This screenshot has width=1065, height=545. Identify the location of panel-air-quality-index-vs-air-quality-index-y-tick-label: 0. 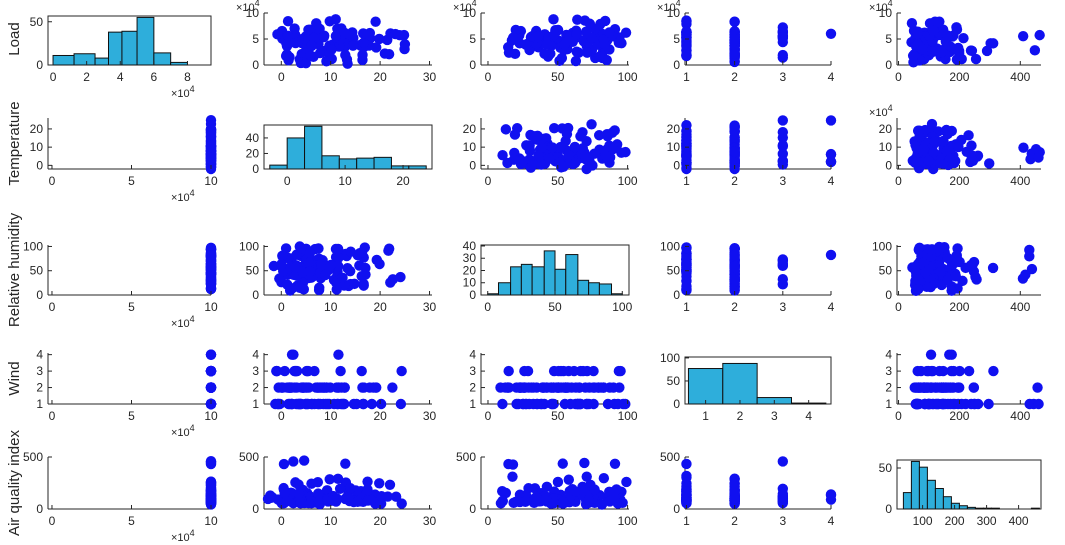
(888, 509).